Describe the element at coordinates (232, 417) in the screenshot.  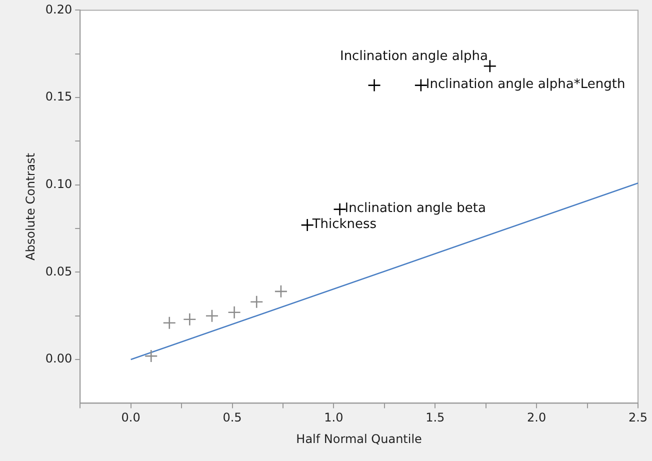
I see `x-tick-label: 0.5` at that location.